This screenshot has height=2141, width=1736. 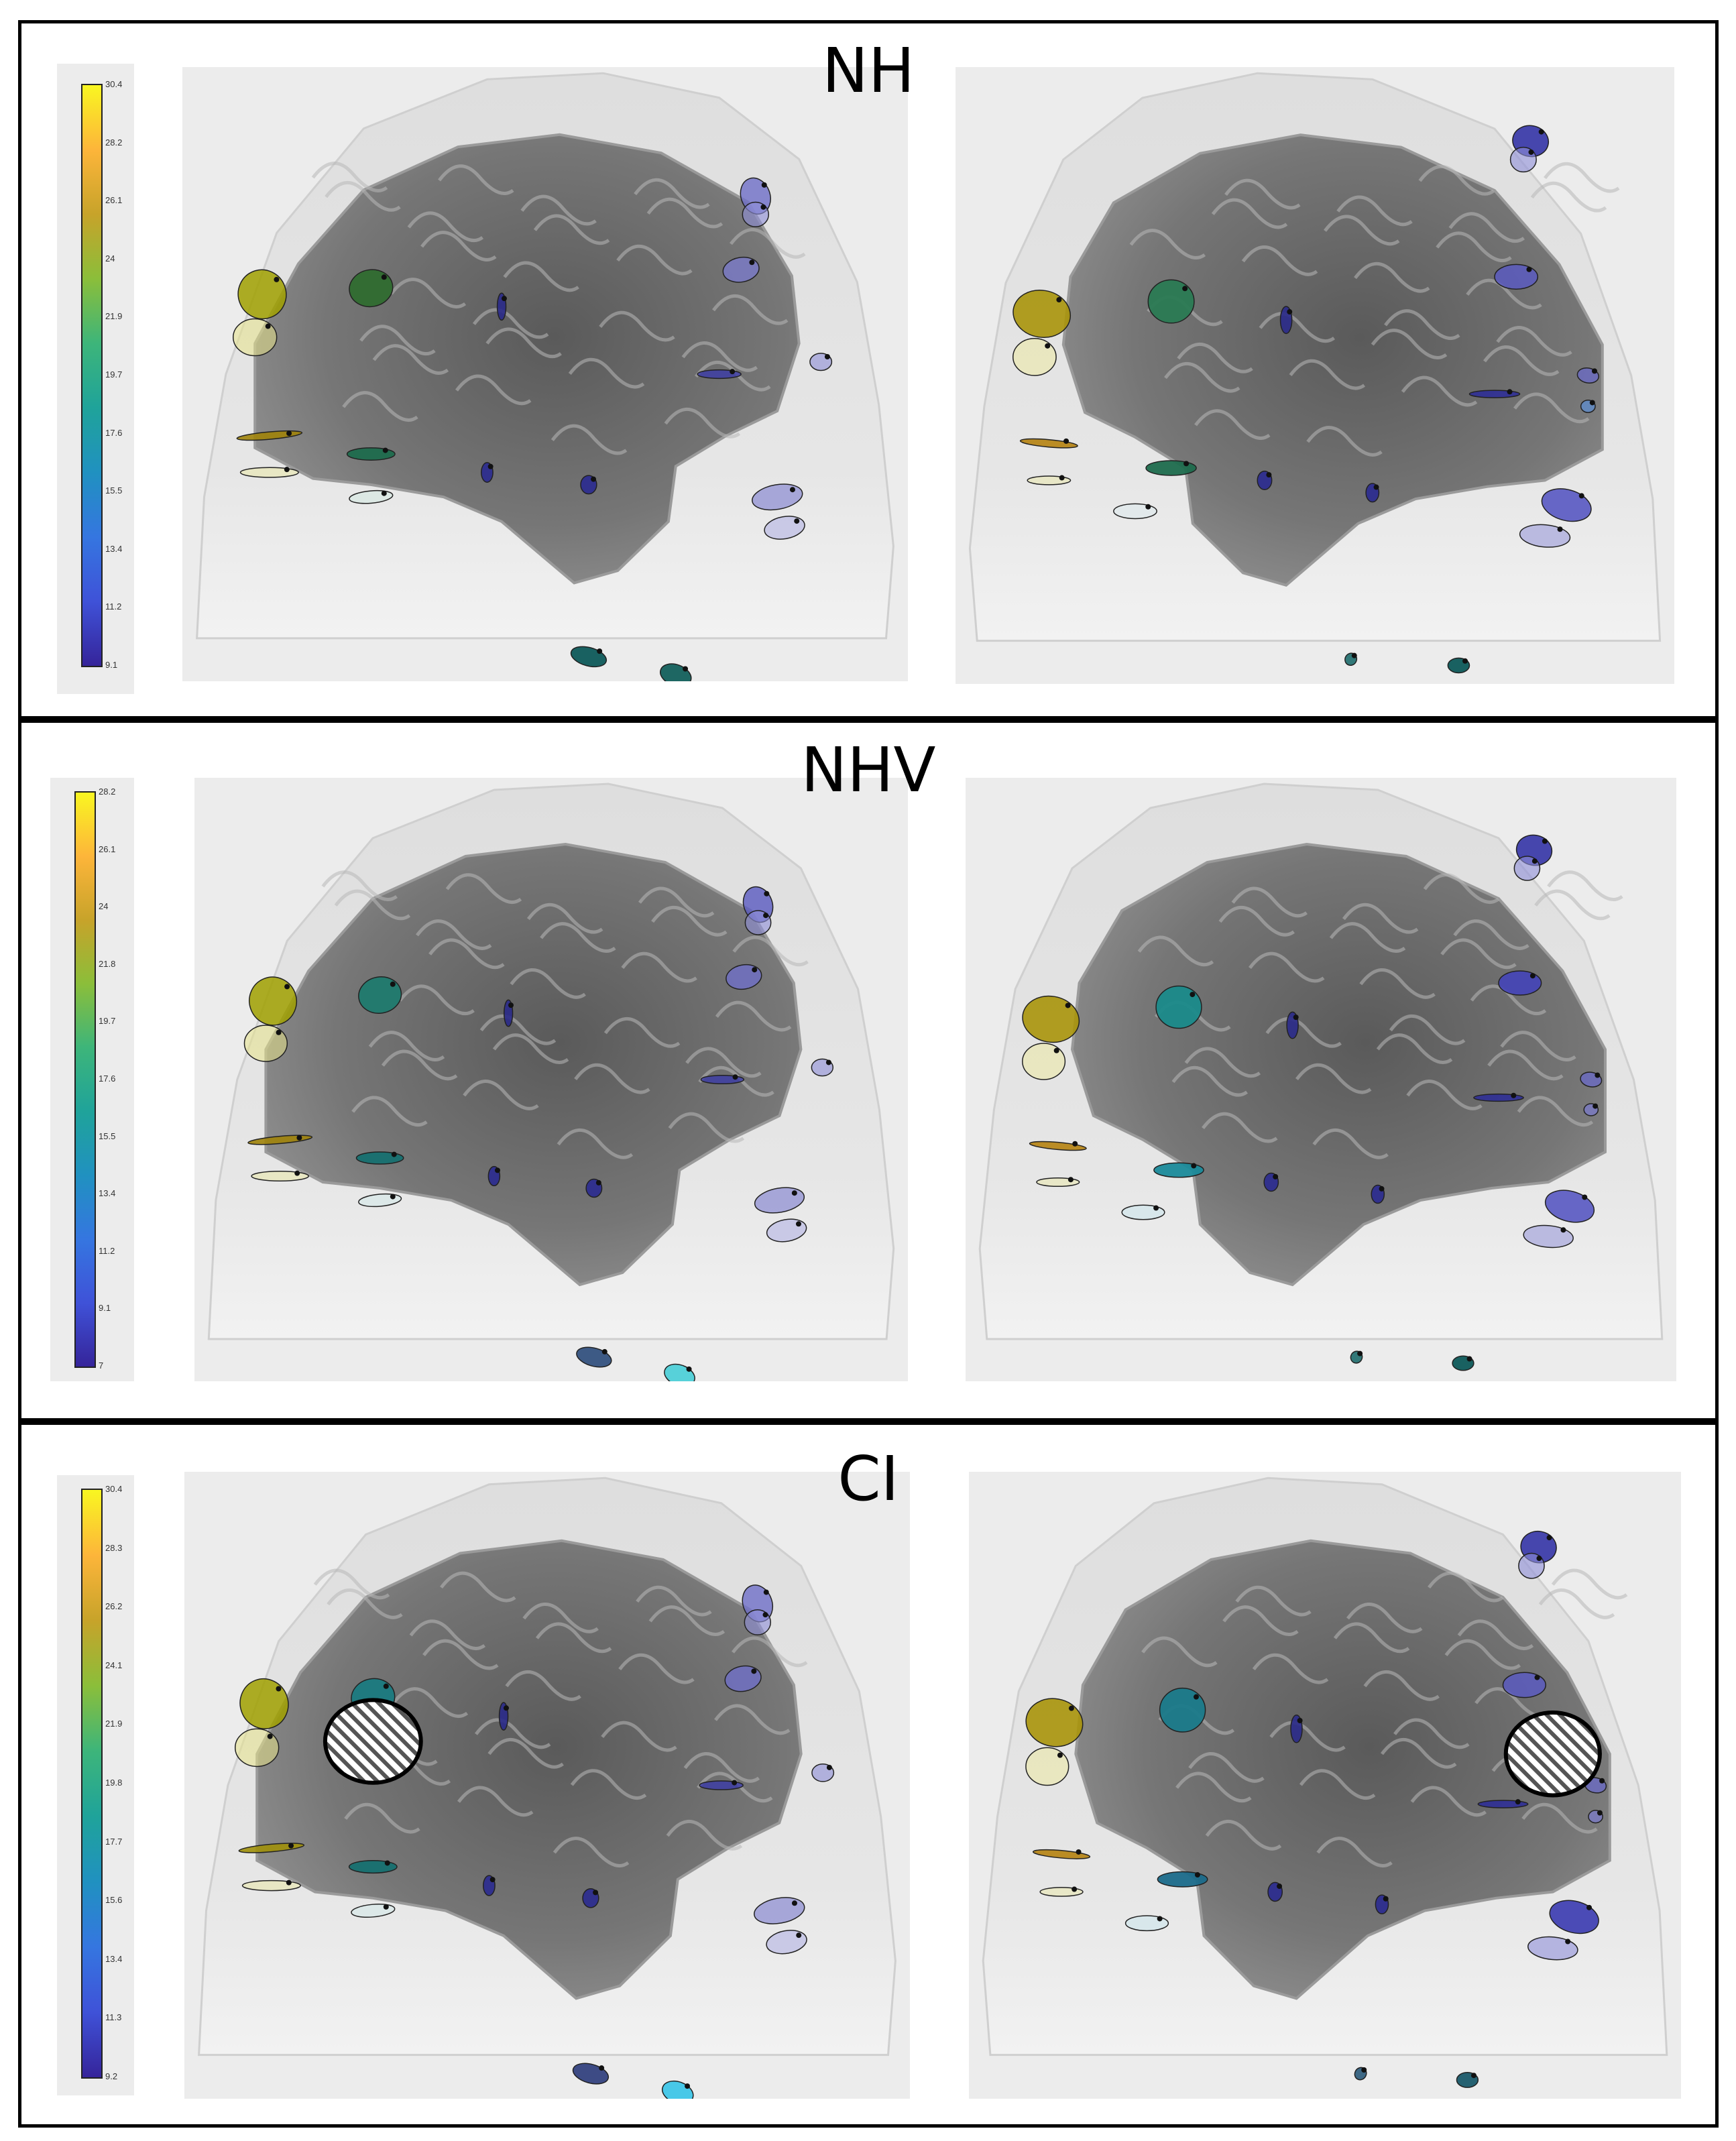 I want to click on colorbar-tick-label: 11.3, so click(x=113, y=2017).